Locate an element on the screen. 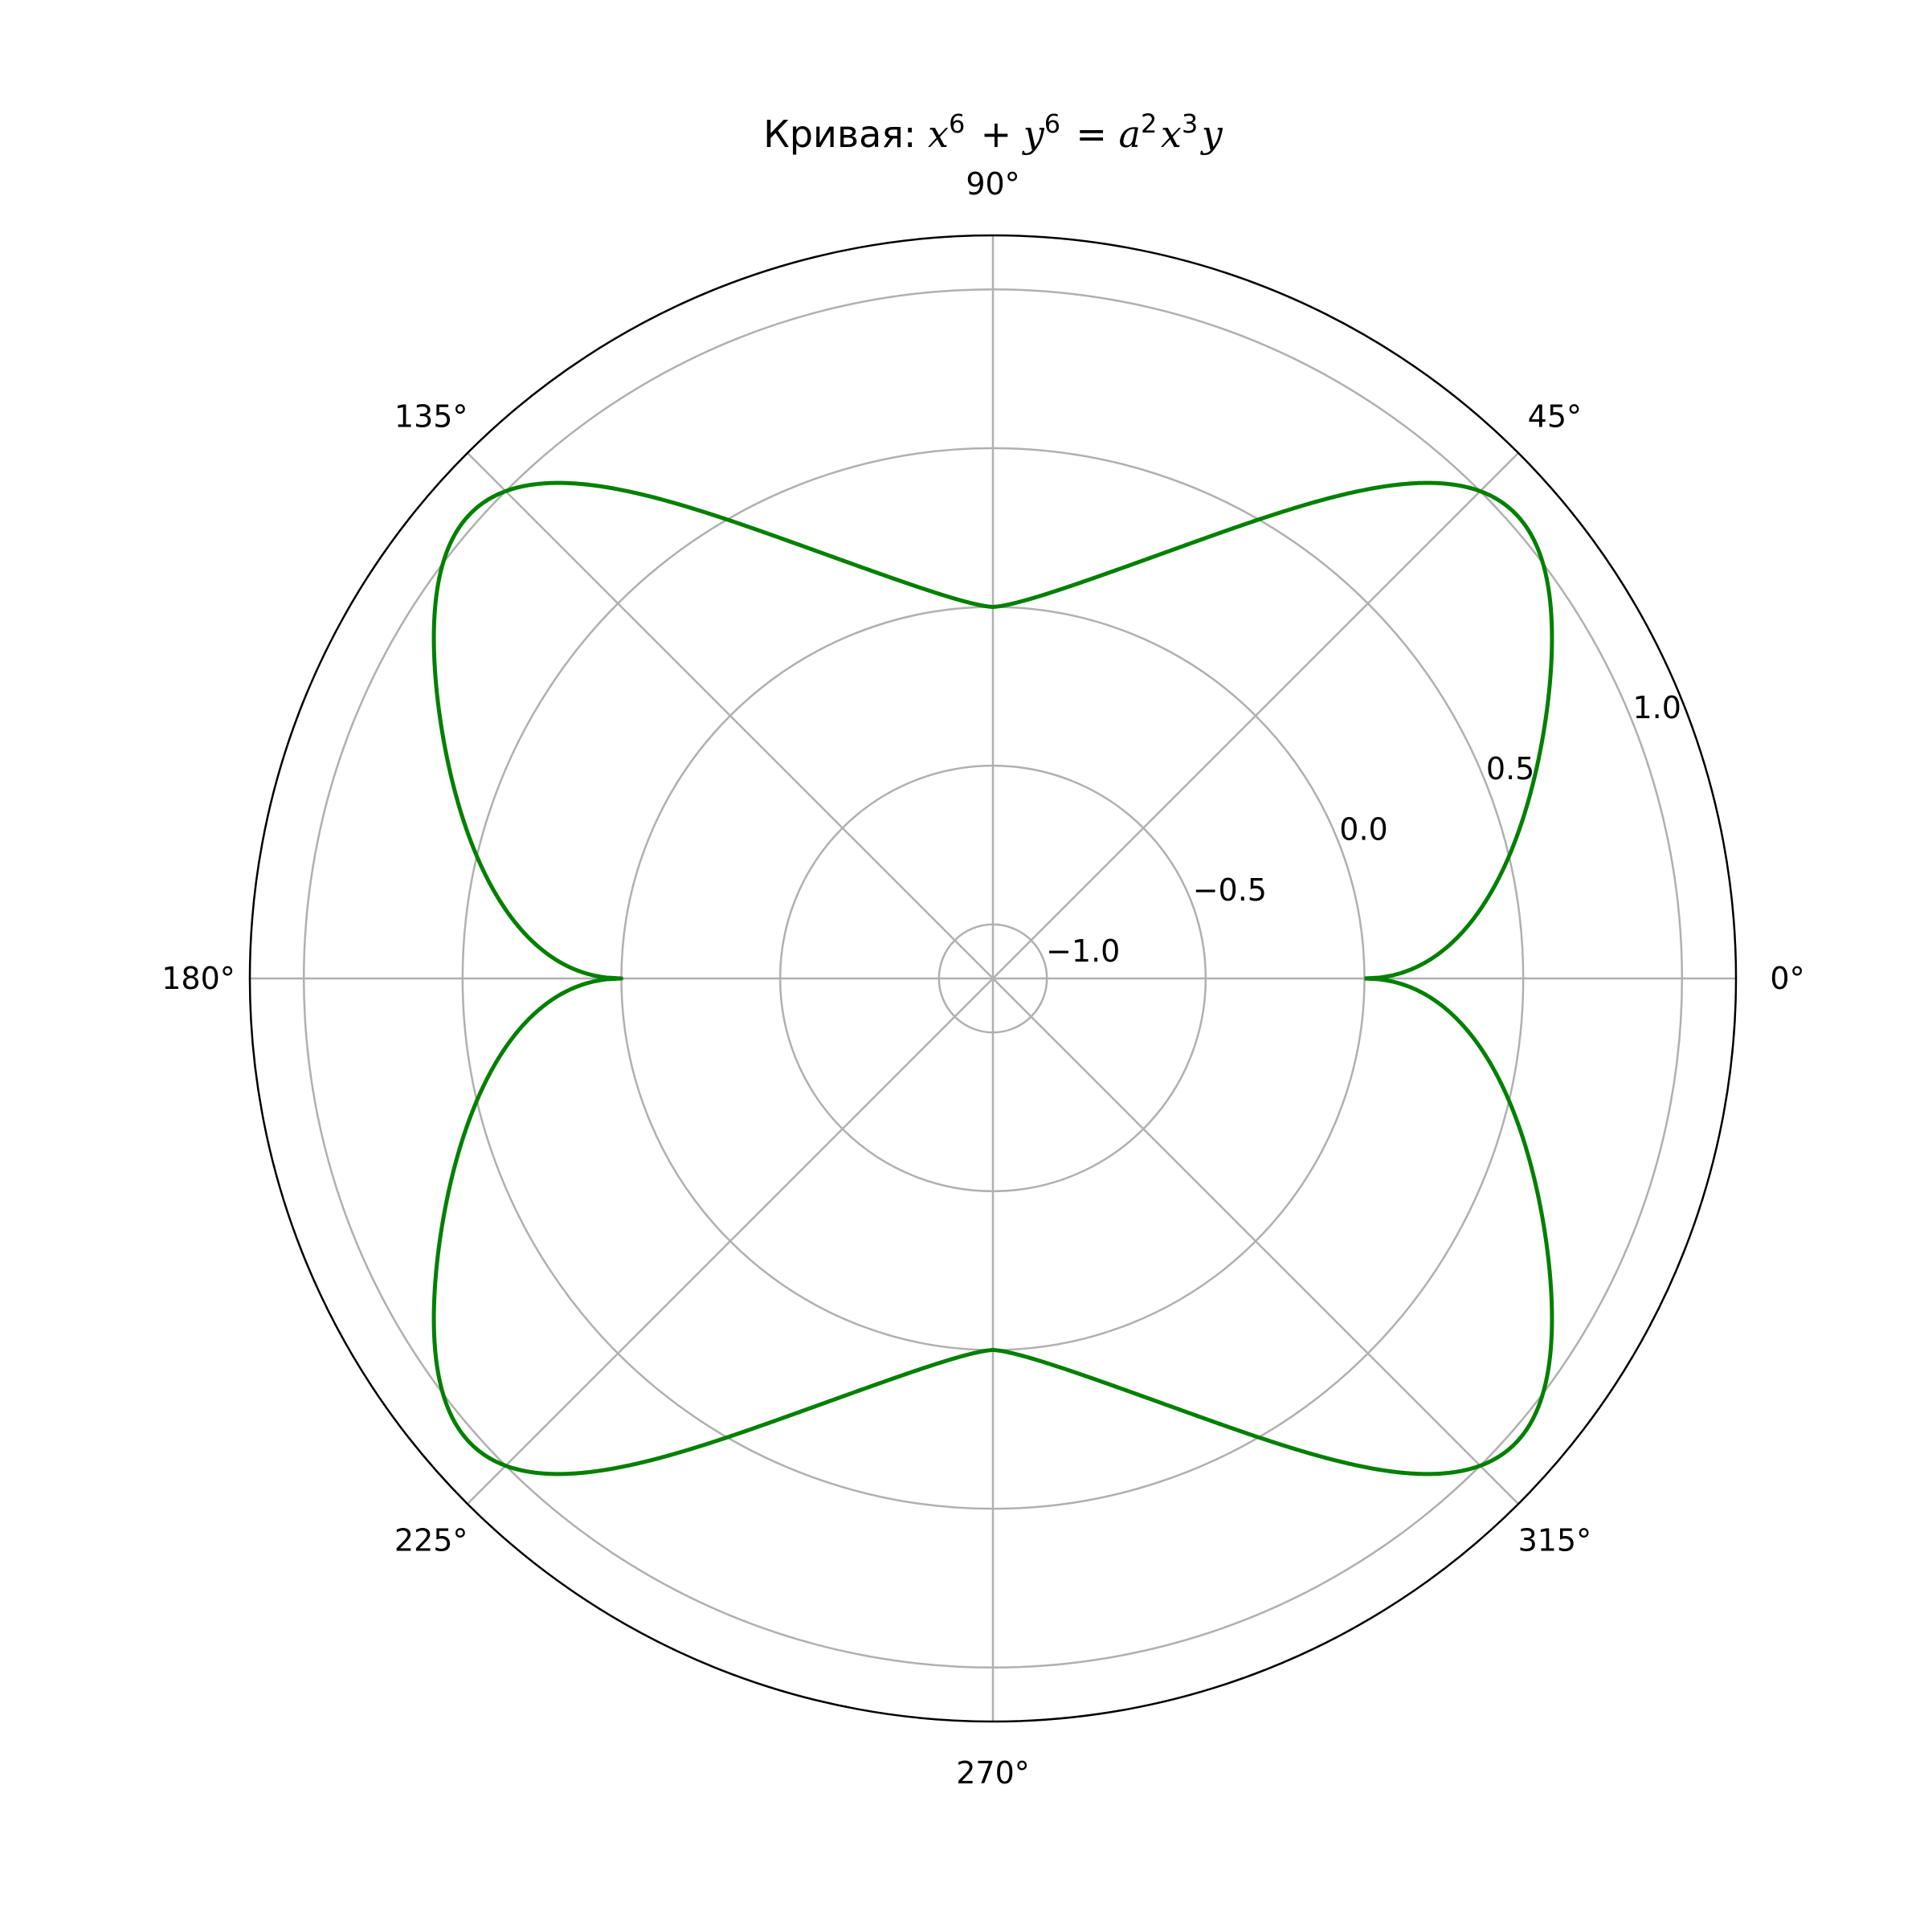 The width and height of the screenshot is (1928, 1932). theta-tick-label: 225° is located at coordinates (431, 1540).